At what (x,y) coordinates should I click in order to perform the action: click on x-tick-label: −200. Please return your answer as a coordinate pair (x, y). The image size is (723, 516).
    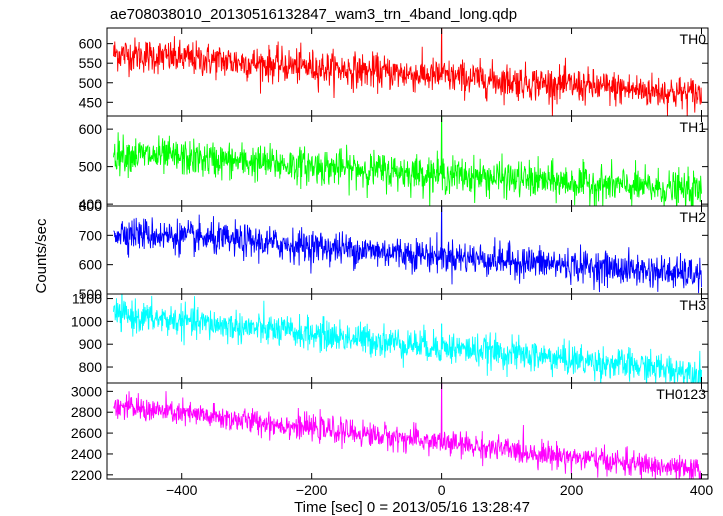
    Looking at the image, I should click on (312, 490).